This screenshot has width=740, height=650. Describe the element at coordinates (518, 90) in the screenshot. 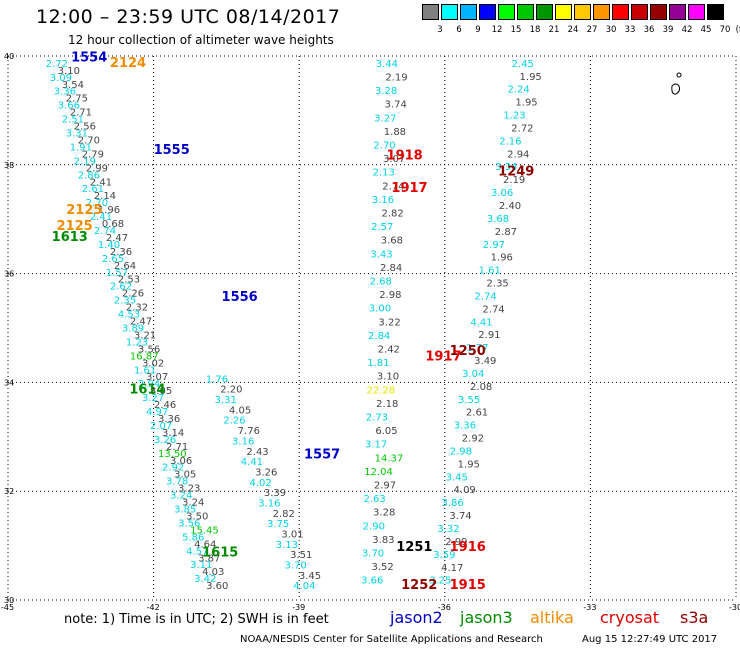

I see `swh-value: 2.24` at that location.